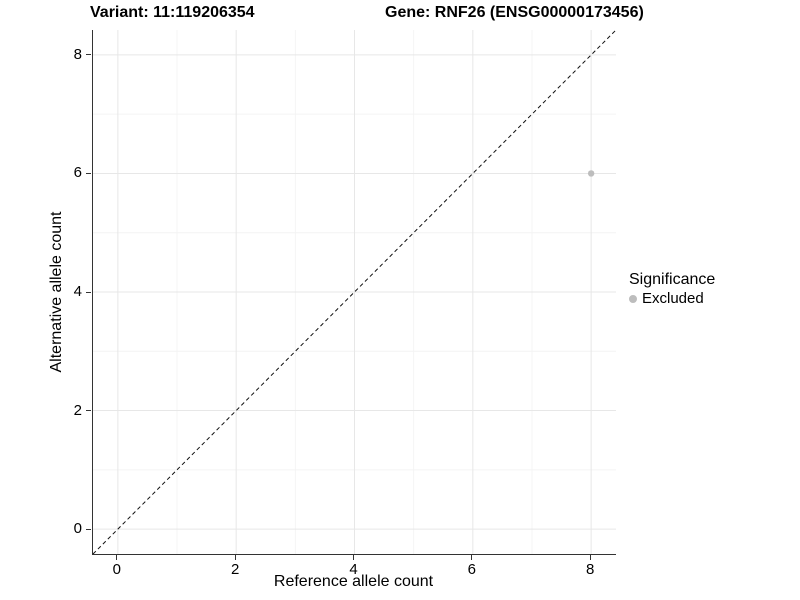 The width and height of the screenshot is (800, 600). What do you see at coordinates (353, 569) in the screenshot?
I see `x-tick-label: 4` at bounding box center [353, 569].